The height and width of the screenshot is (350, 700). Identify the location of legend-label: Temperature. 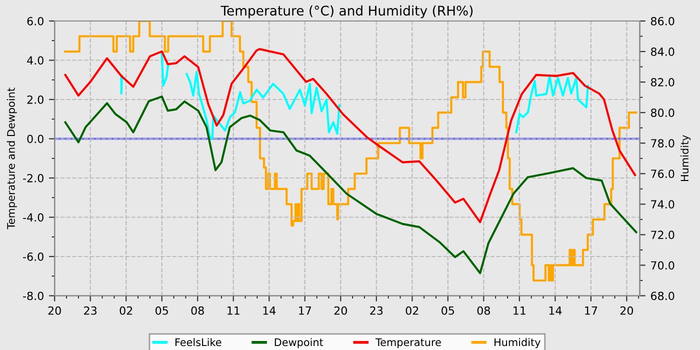
(408, 343).